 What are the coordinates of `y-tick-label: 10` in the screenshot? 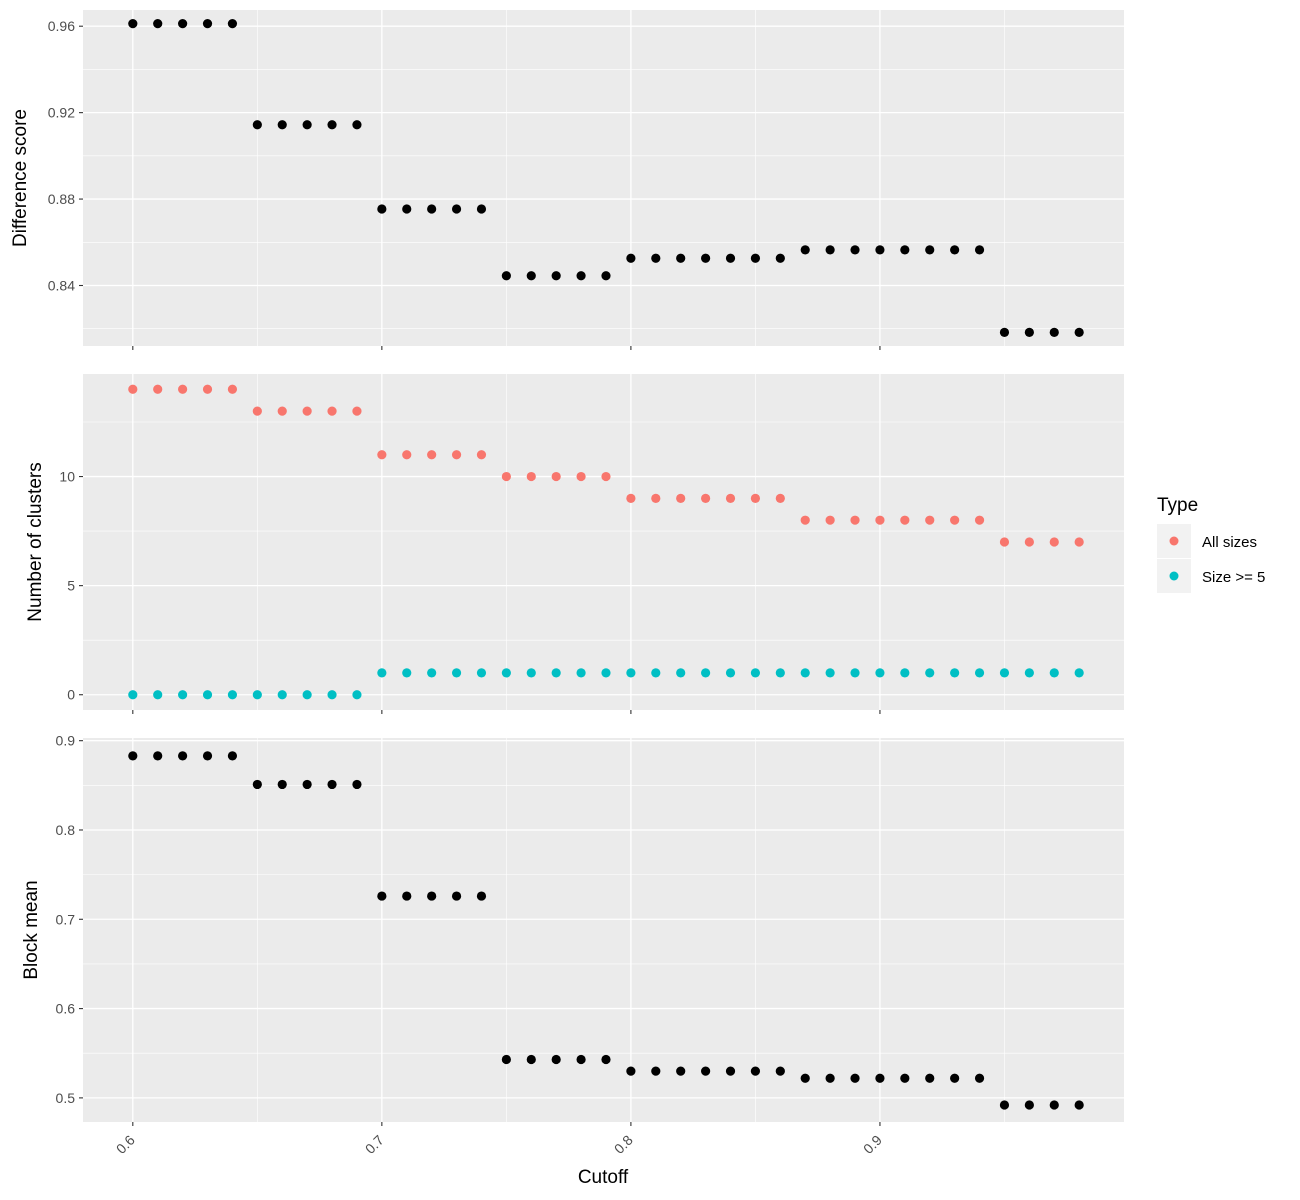 It's located at (67, 477).